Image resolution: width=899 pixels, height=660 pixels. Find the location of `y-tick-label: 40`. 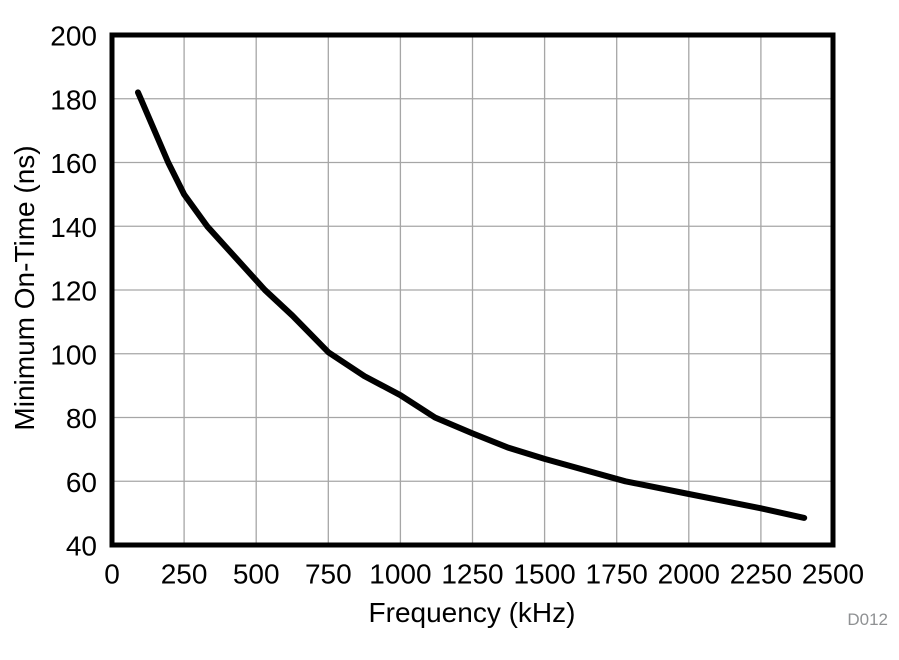

y-tick-label: 40 is located at coordinates (81, 546).